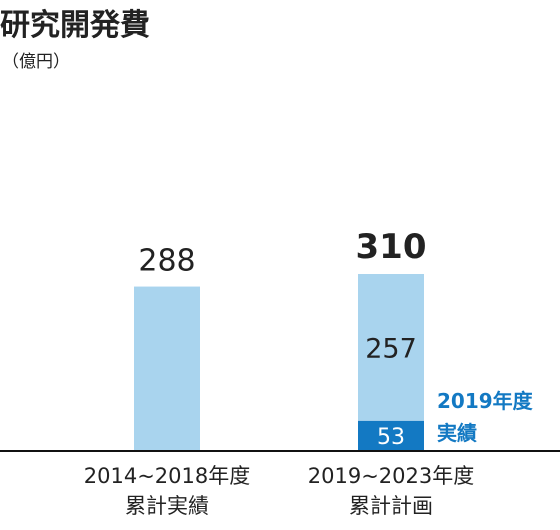  What do you see at coordinates (457, 433) in the screenshot?
I see `annotation-line-1: 実績` at bounding box center [457, 433].